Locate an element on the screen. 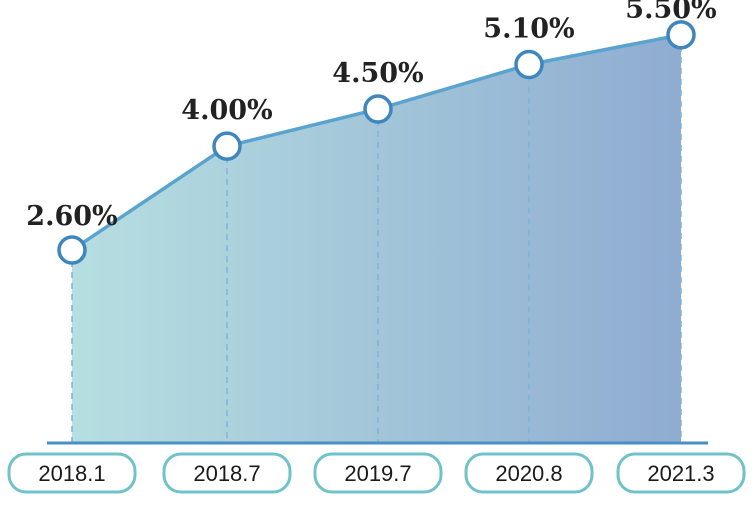 The image size is (755, 505). category-2018.1: 2018.1 is located at coordinates (72, 473).